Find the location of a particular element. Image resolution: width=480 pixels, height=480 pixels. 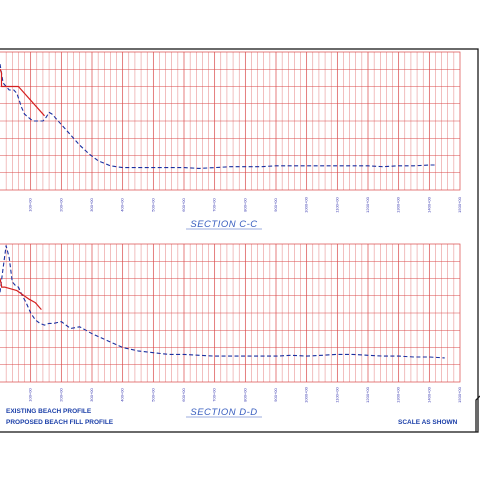

section-d-d-title: SECTION D-D is located at coordinates (223, 412).